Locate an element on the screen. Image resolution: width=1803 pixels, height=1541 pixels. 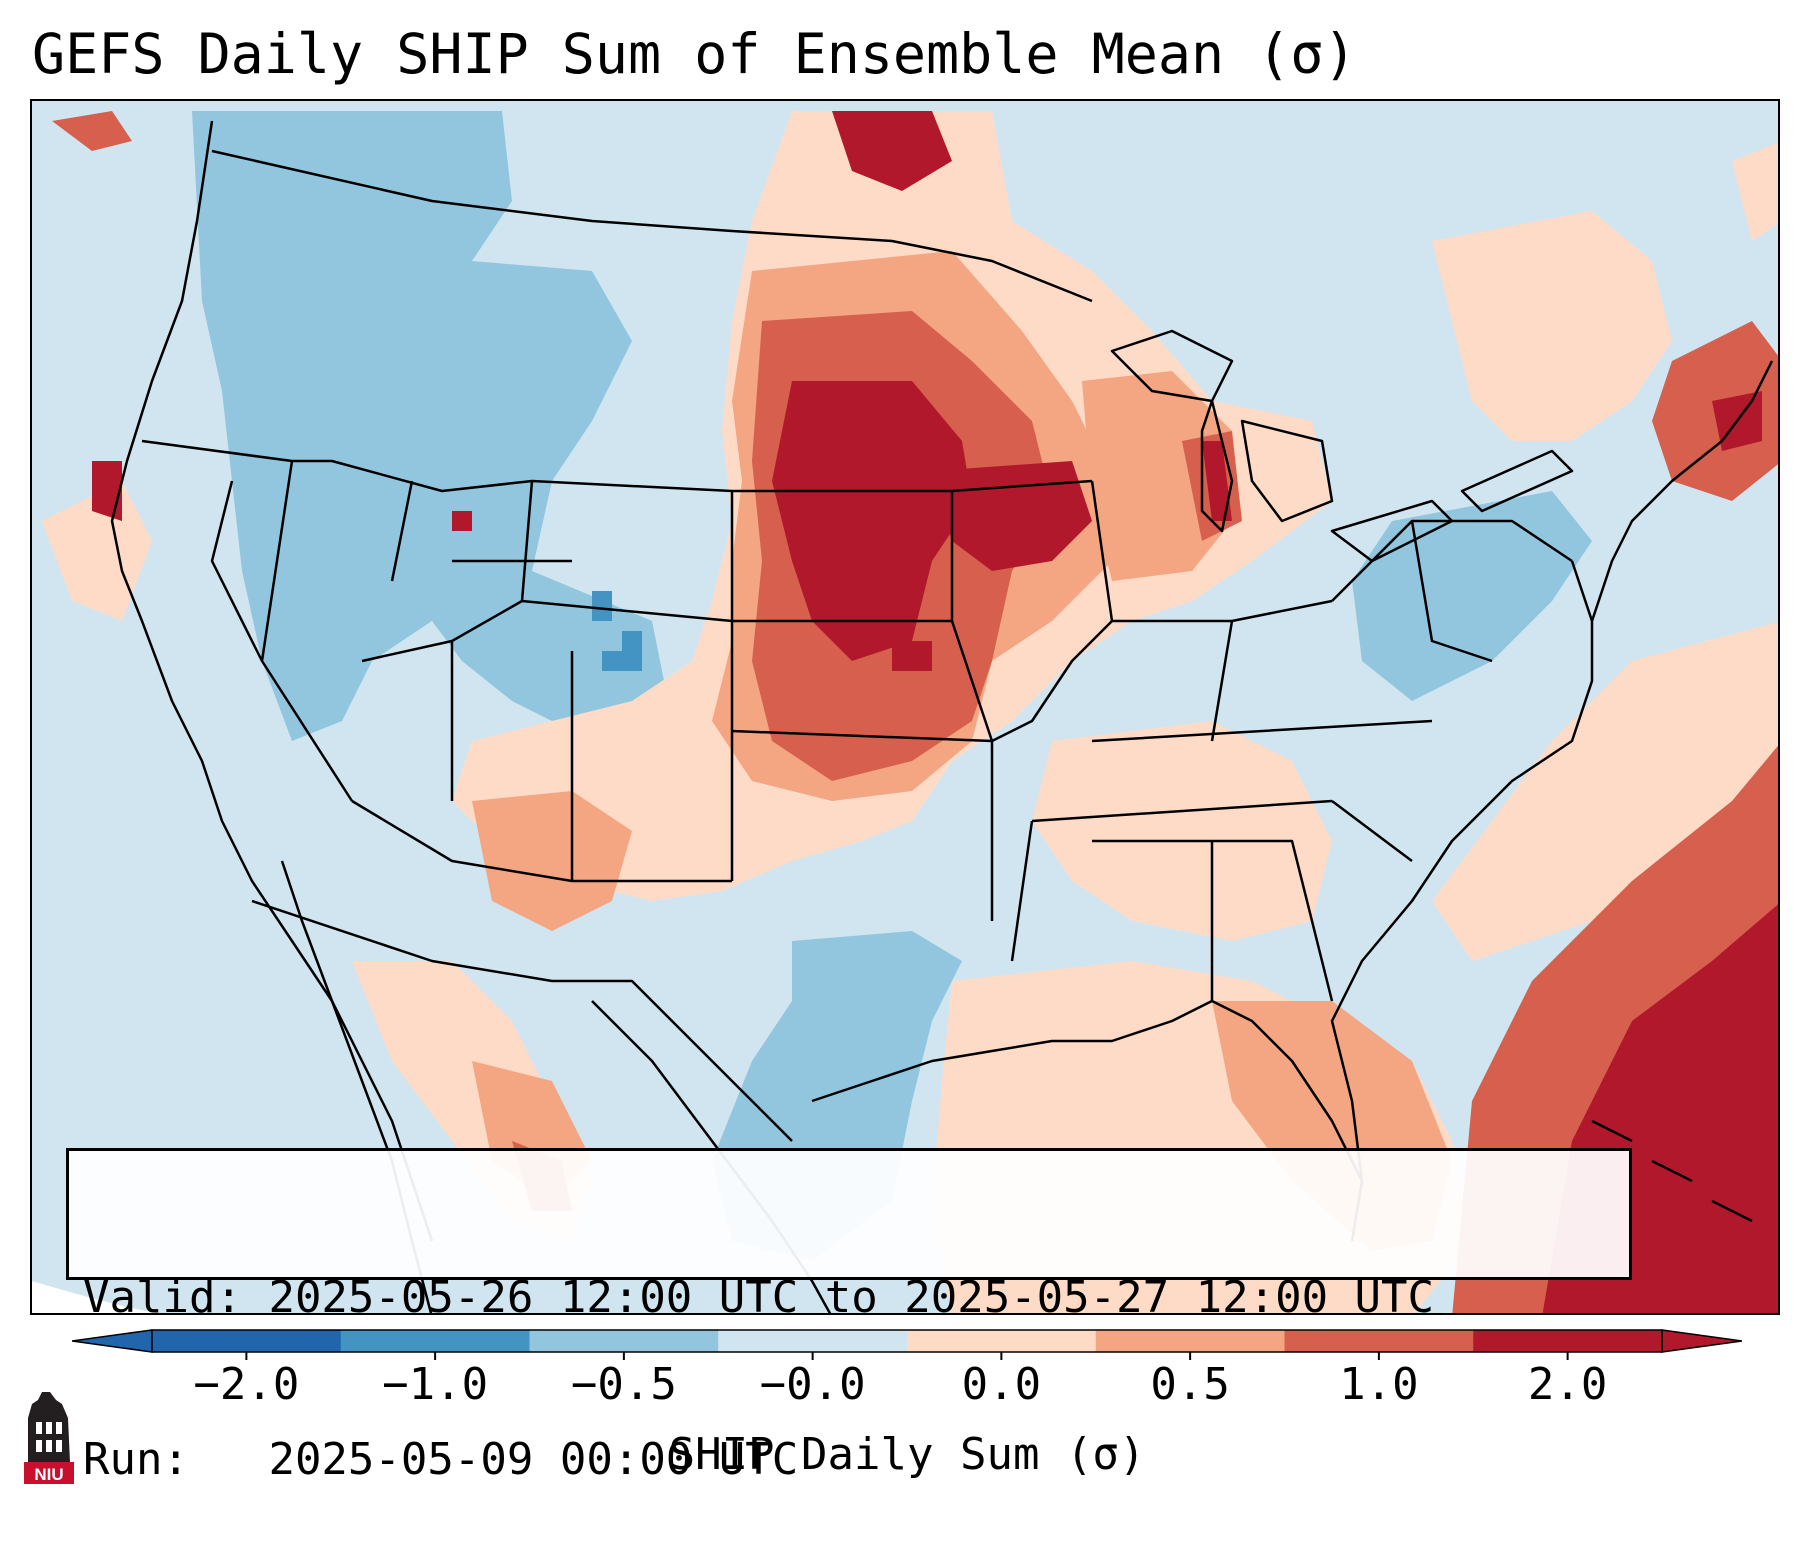
logo-text: NIU is located at coordinates (48, 1474).